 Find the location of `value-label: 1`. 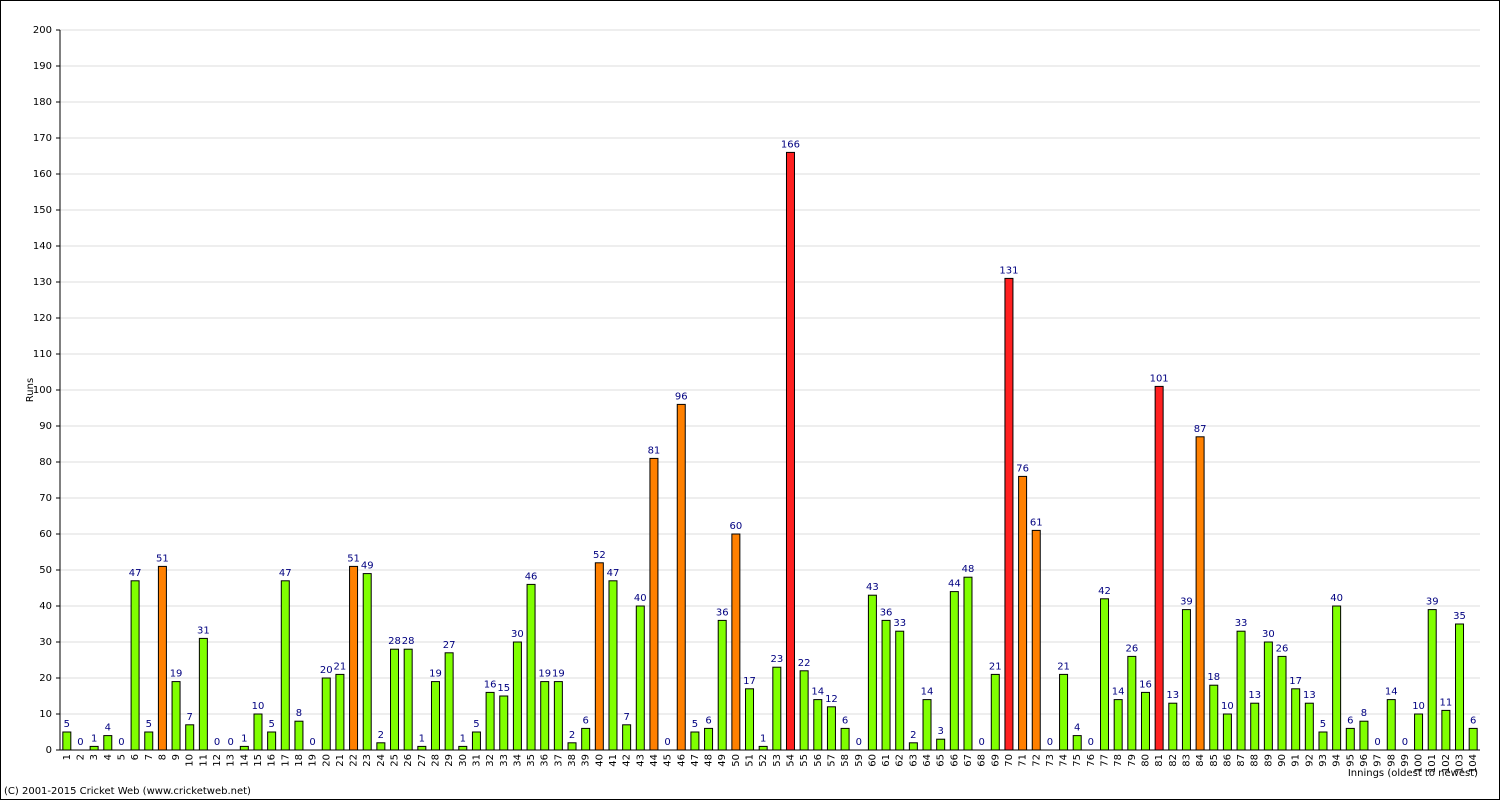

value-label: 1 is located at coordinates (763, 738).